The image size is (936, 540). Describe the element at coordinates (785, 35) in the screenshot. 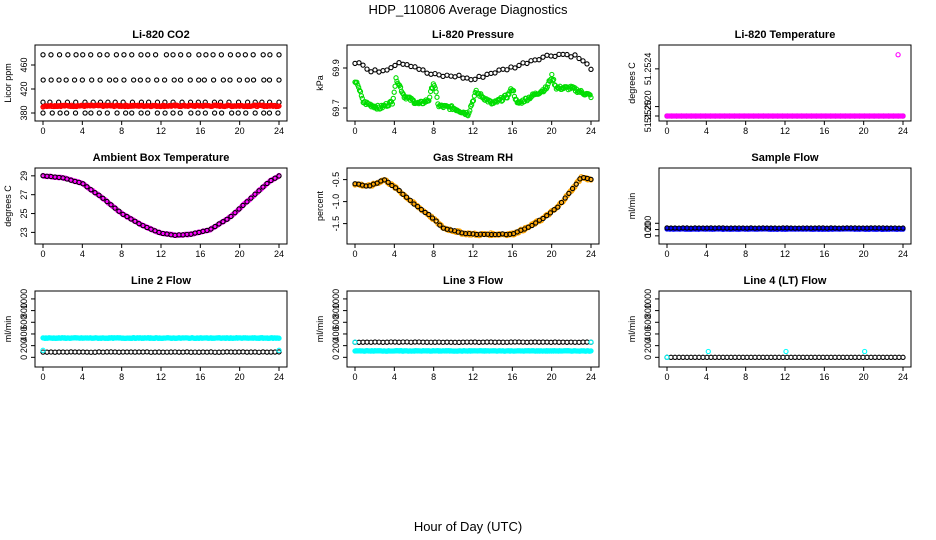

I see `panel-title: Li-820 Temperature` at that location.